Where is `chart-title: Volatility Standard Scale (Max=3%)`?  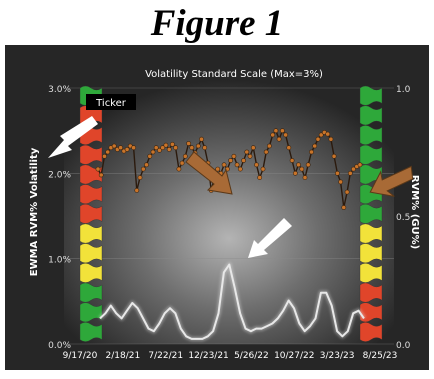
chart-title: Volatility Standard Scale (Max=3%) is located at coordinates (234, 74).